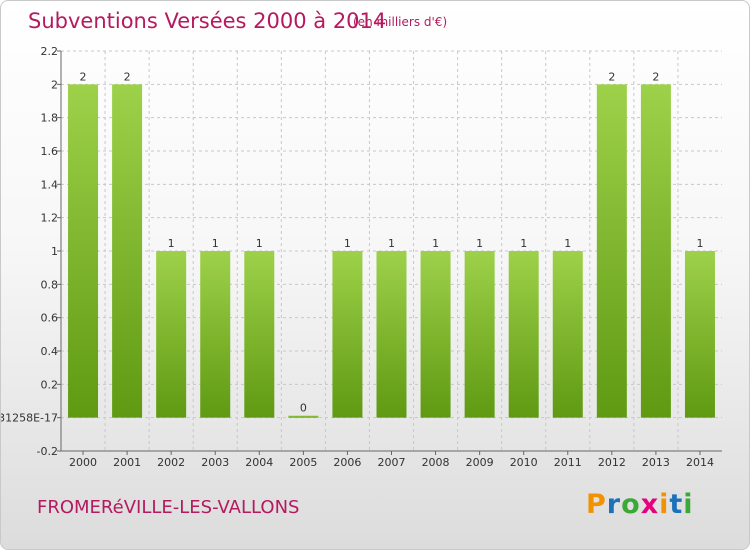 The image size is (750, 550). What do you see at coordinates (215, 334) in the screenshot?
I see `bar-2003` at bounding box center [215, 334].